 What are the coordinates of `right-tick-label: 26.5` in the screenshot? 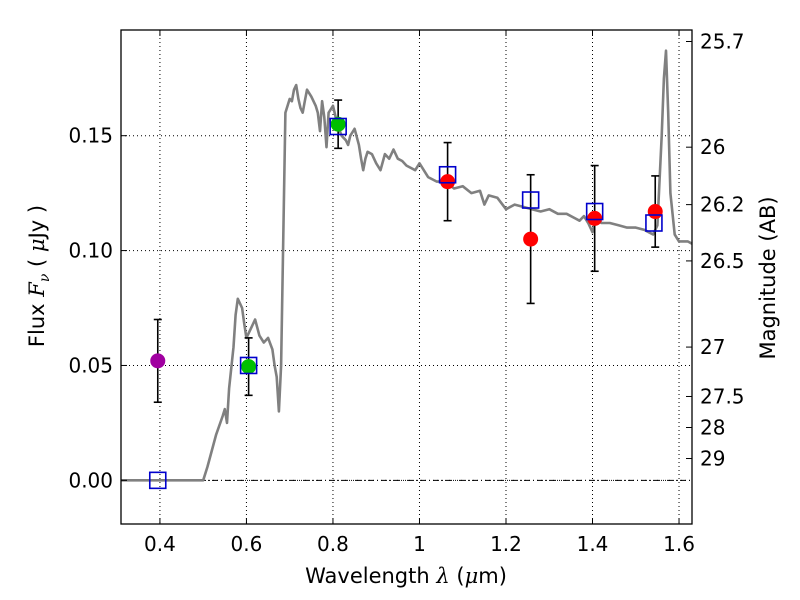 It's located at (722, 261).